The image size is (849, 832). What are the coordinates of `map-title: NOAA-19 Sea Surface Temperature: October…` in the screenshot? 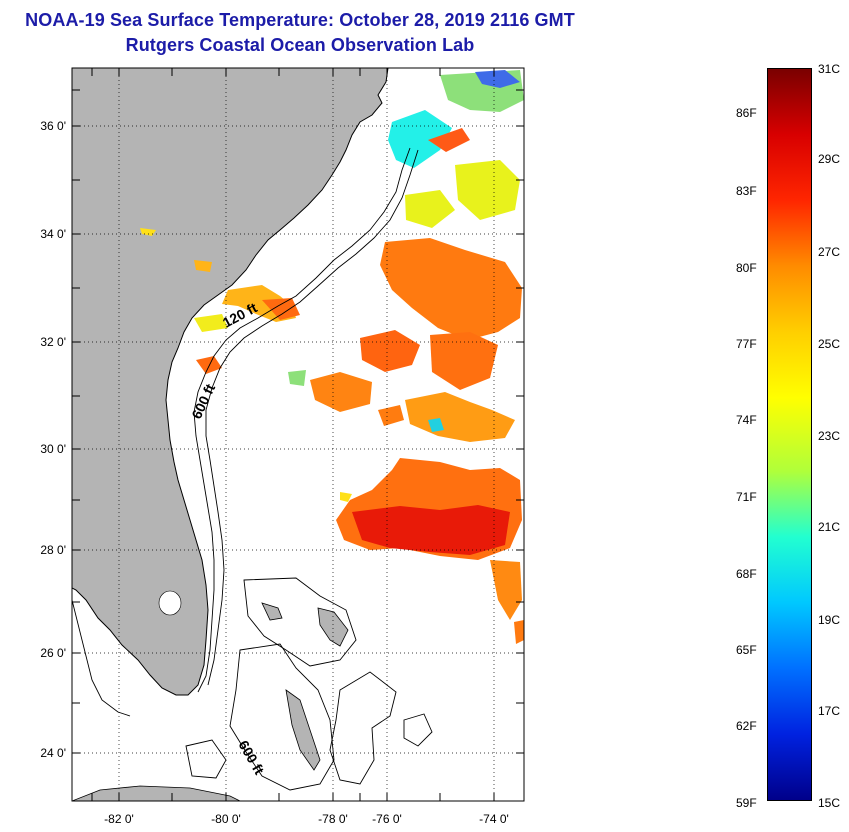 It's located at (300, 20).